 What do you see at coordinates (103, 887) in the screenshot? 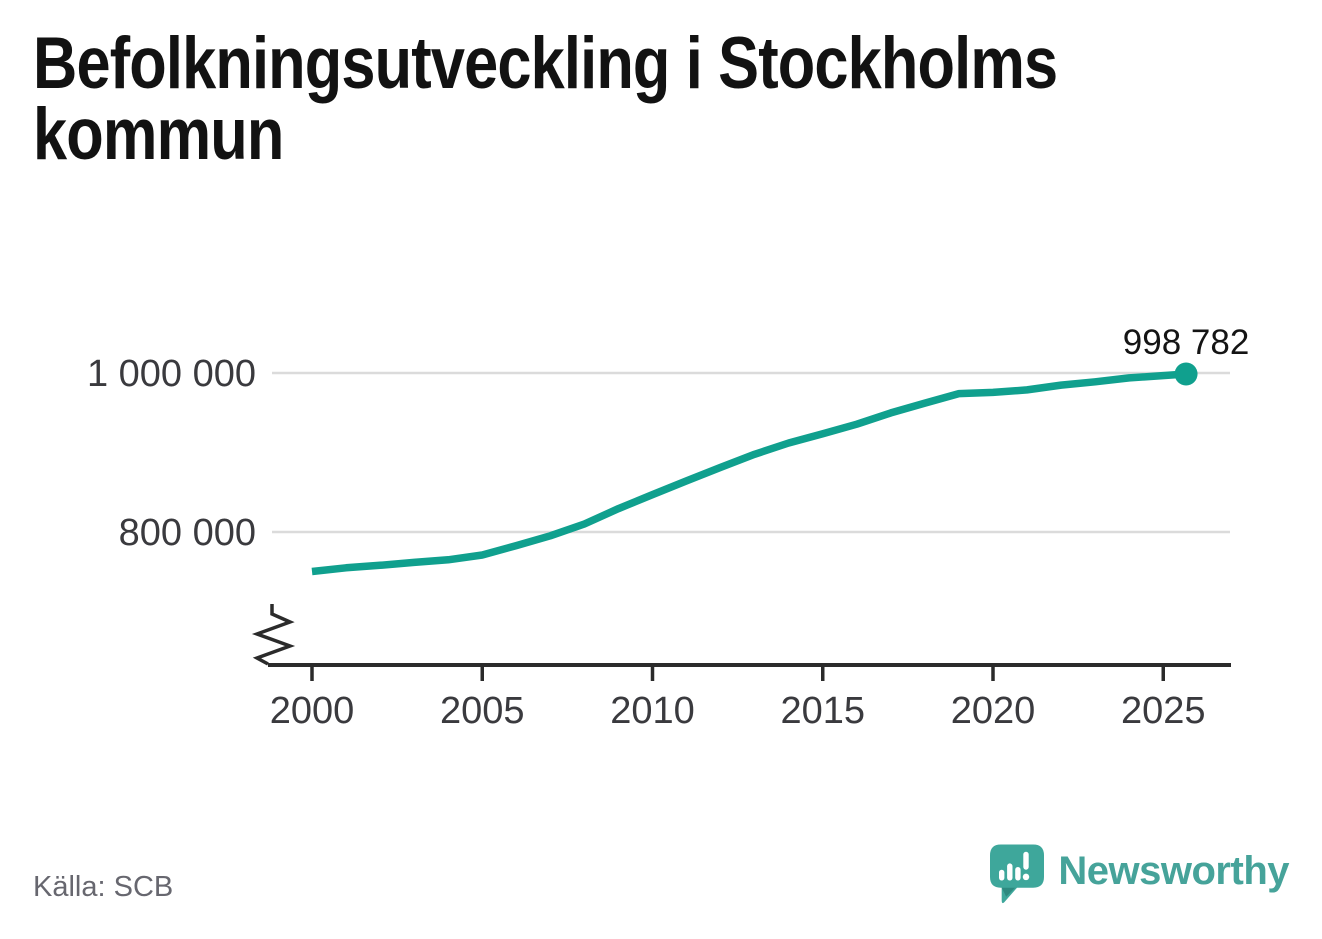
I see `source-note: Källa: SCB` at bounding box center [103, 887].